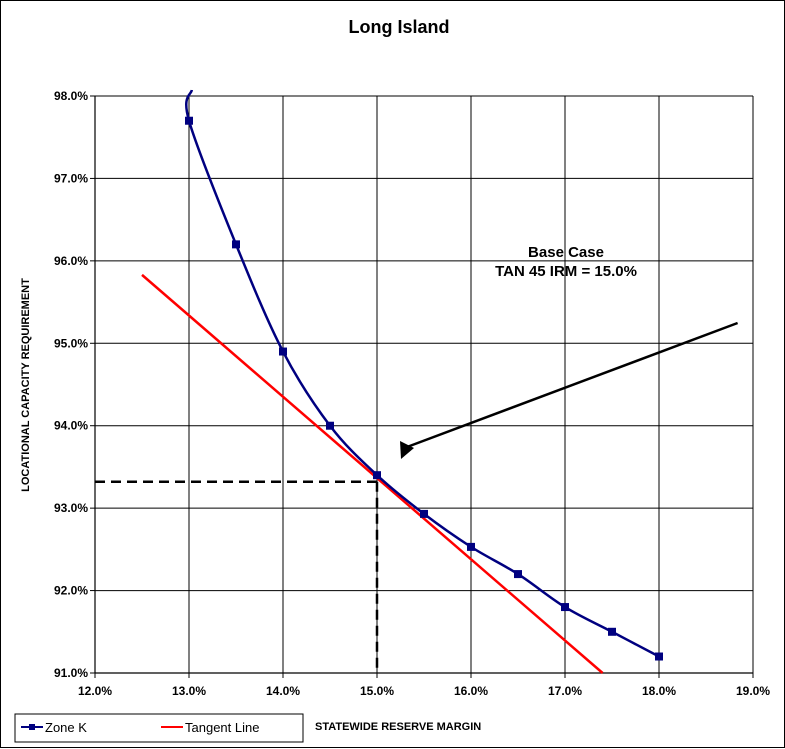 This screenshot has width=785, height=749. I want to click on x-tick-label: 15.0%, so click(377, 691).